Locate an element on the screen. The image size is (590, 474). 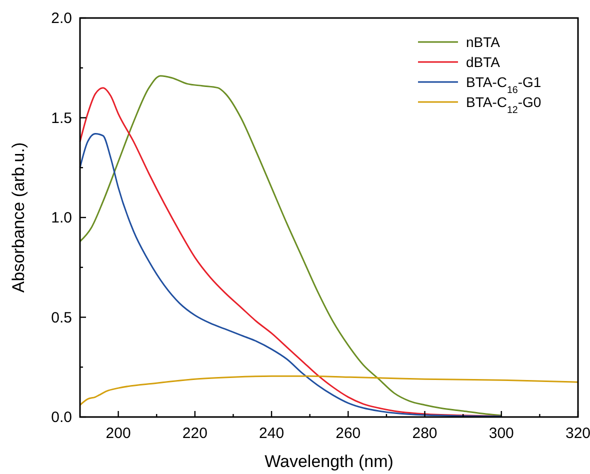
x-tick-label: 220 is located at coordinates (195, 433).